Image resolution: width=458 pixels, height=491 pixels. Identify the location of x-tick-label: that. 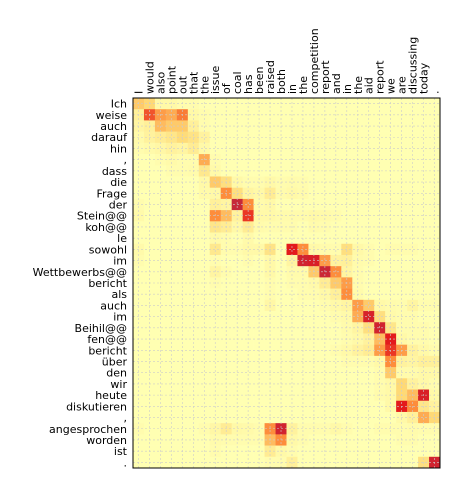
(193, 82).